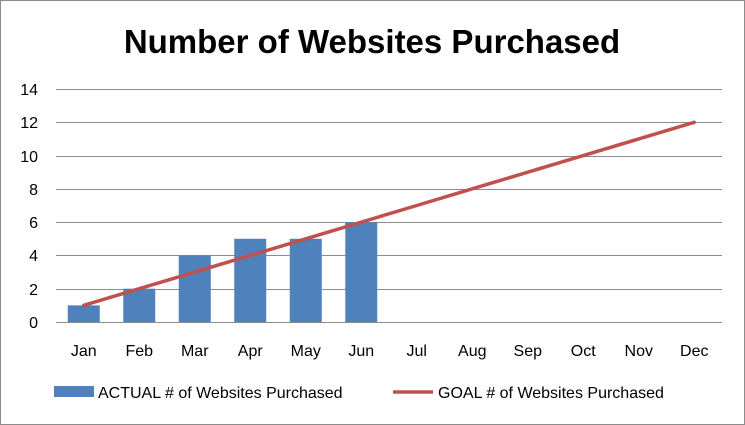  Describe the element at coordinates (139, 305) in the screenshot. I see `bar-feb` at that location.